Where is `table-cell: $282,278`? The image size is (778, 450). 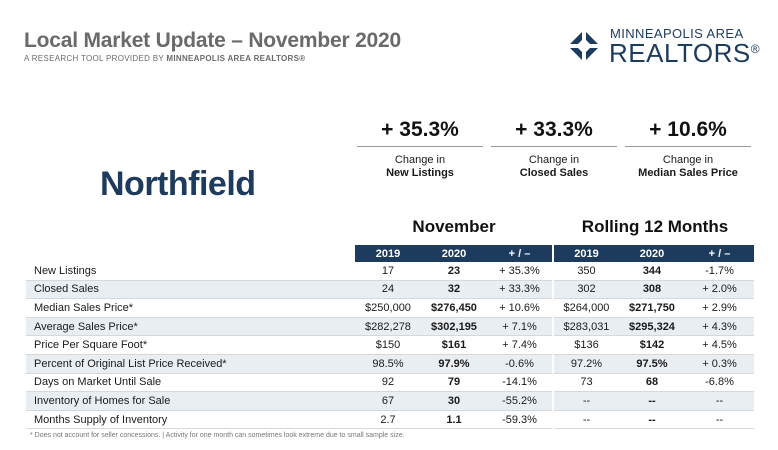
table-cell: $282,278 is located at coordinates (388, 327).